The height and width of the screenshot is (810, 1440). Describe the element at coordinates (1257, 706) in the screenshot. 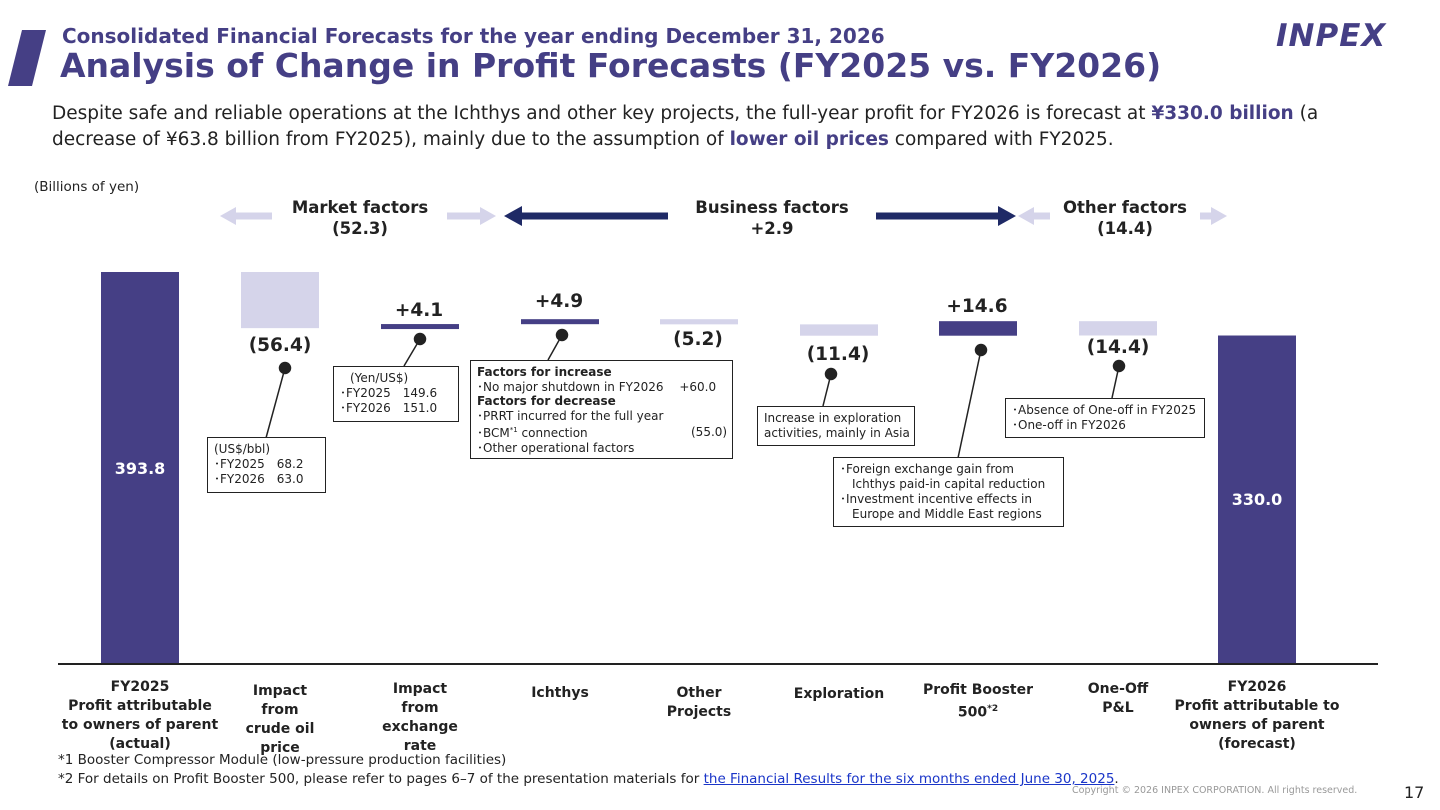

I see `category-line: Profit attributable to` at that location.